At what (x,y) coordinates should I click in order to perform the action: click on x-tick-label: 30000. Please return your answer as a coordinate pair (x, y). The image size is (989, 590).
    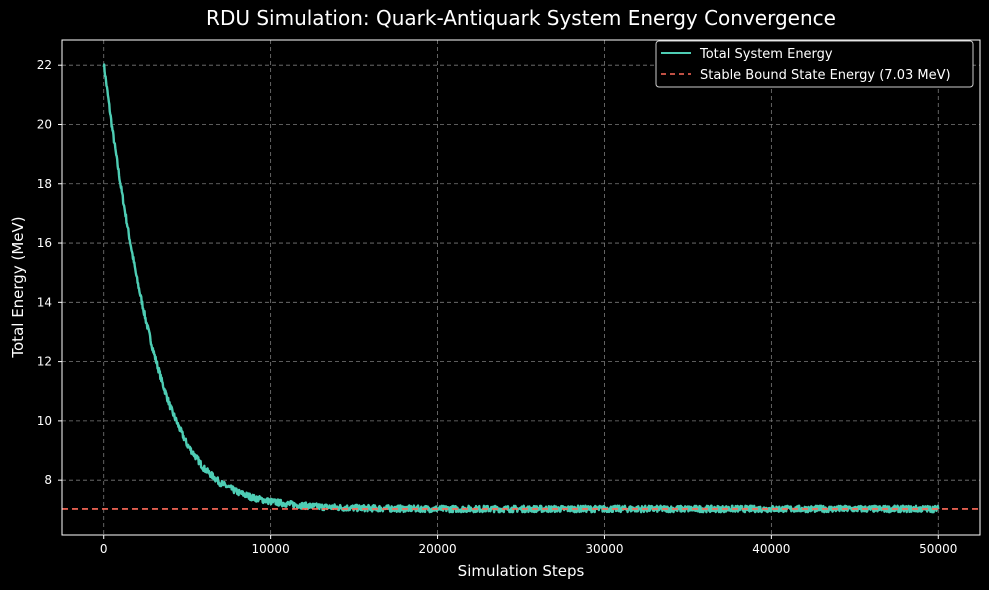
    Looking at the image, I should click on (604, 549).